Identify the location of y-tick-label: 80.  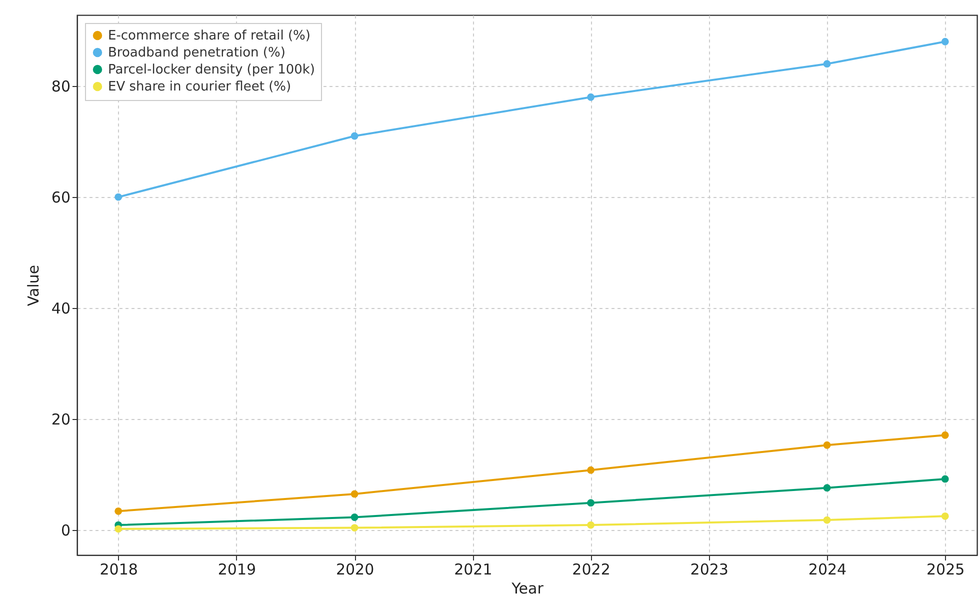
(60, 87).